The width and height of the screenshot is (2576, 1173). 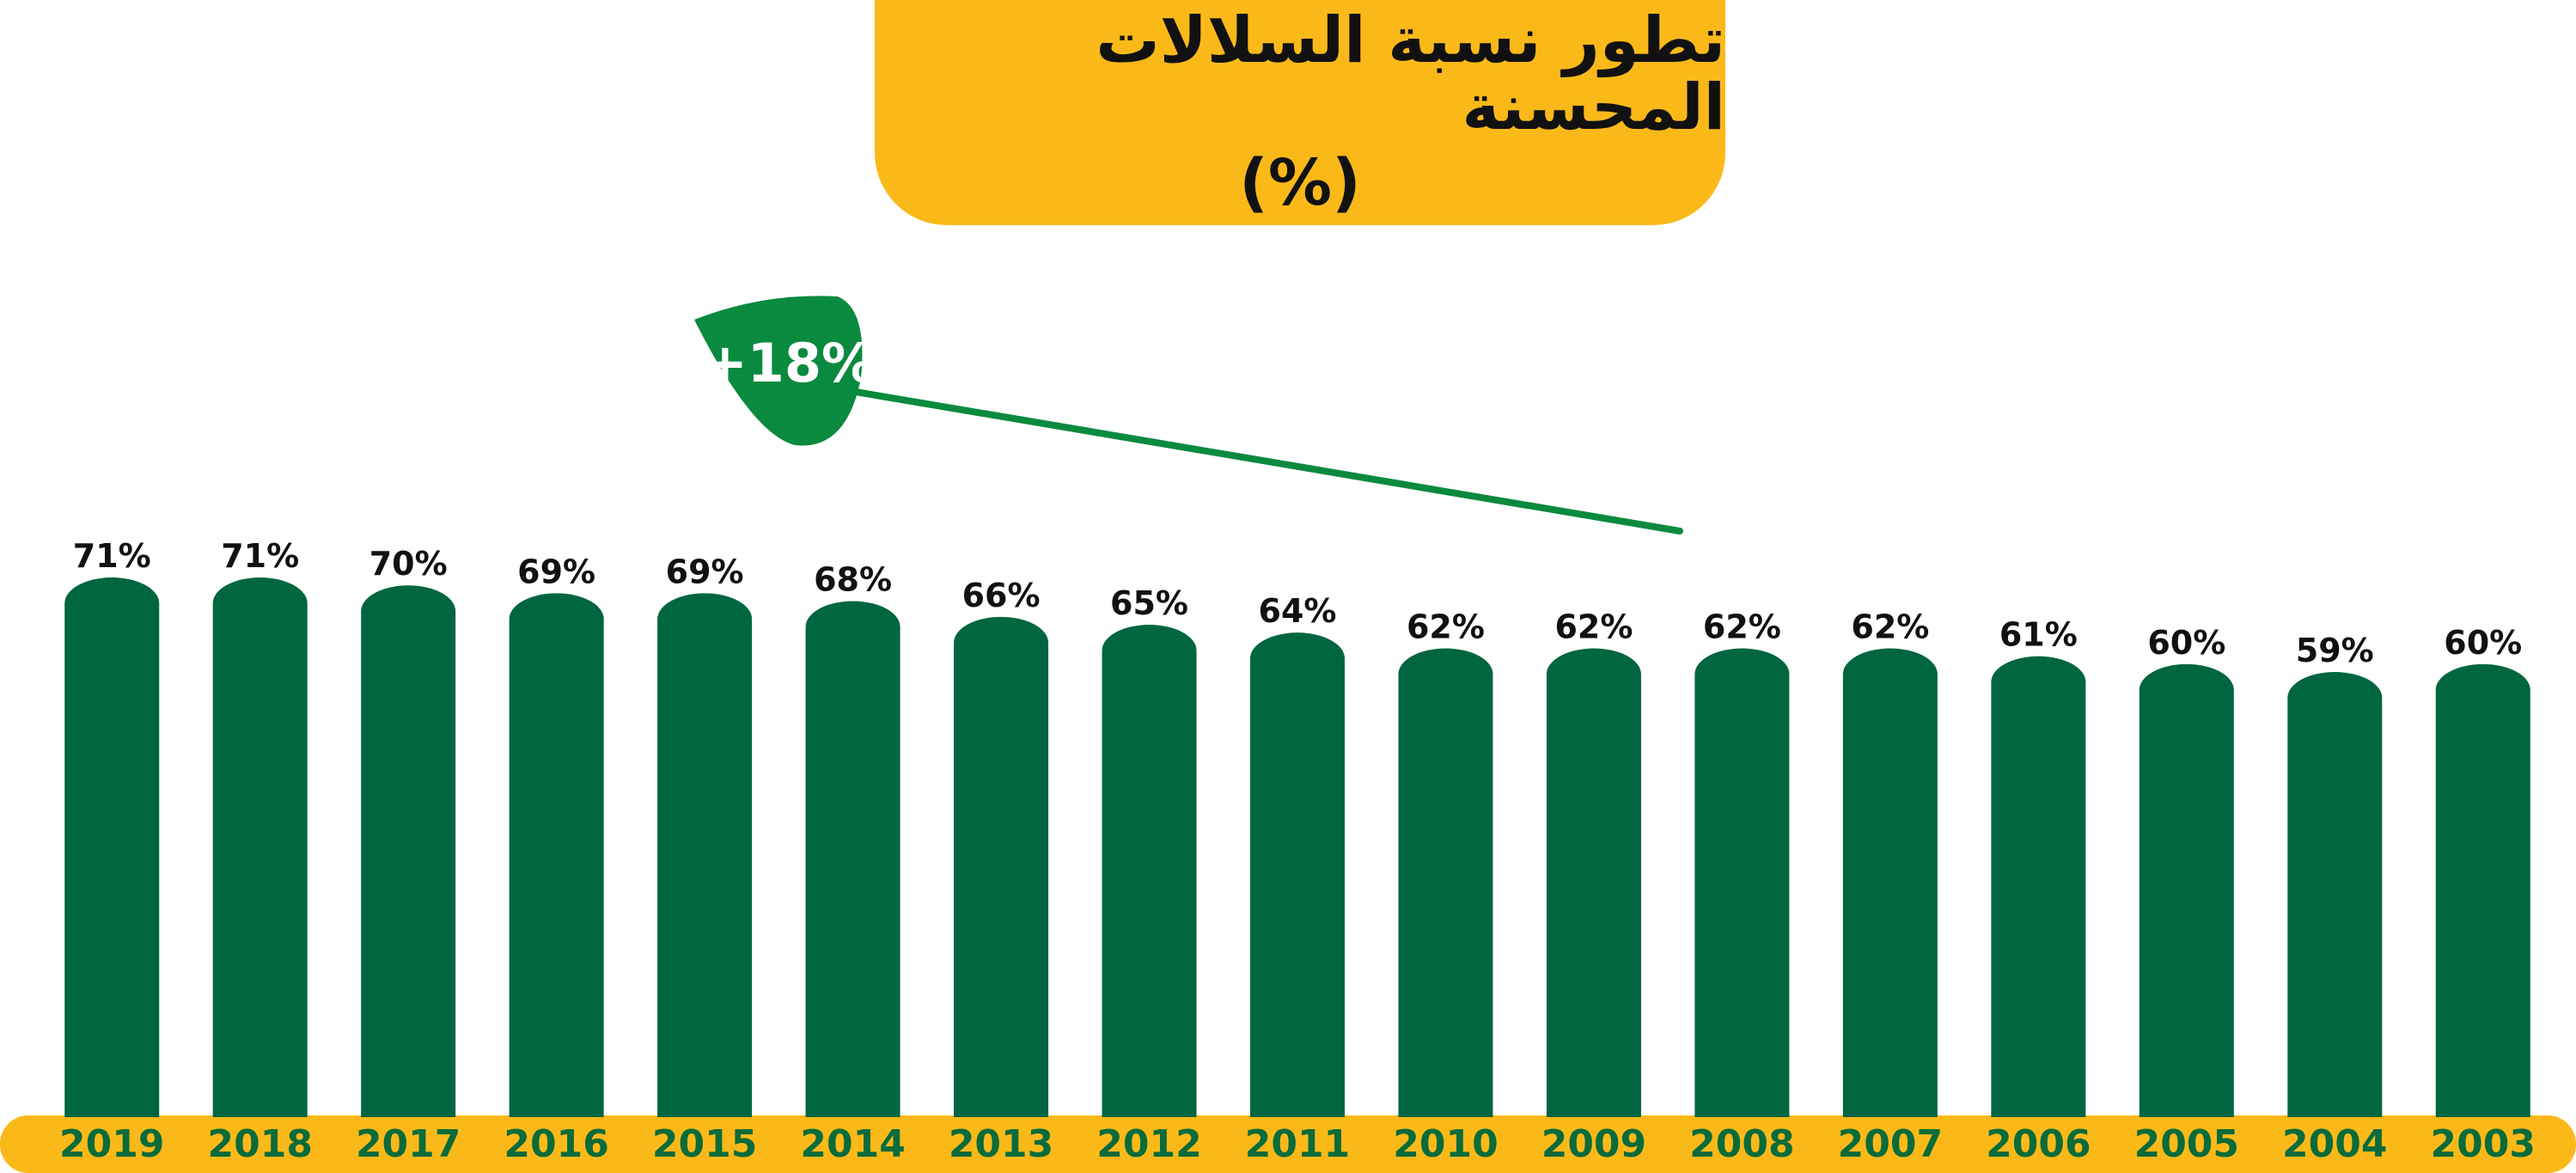 I want to click on year-label-2018: 2018, so click(x=259, y=1144).